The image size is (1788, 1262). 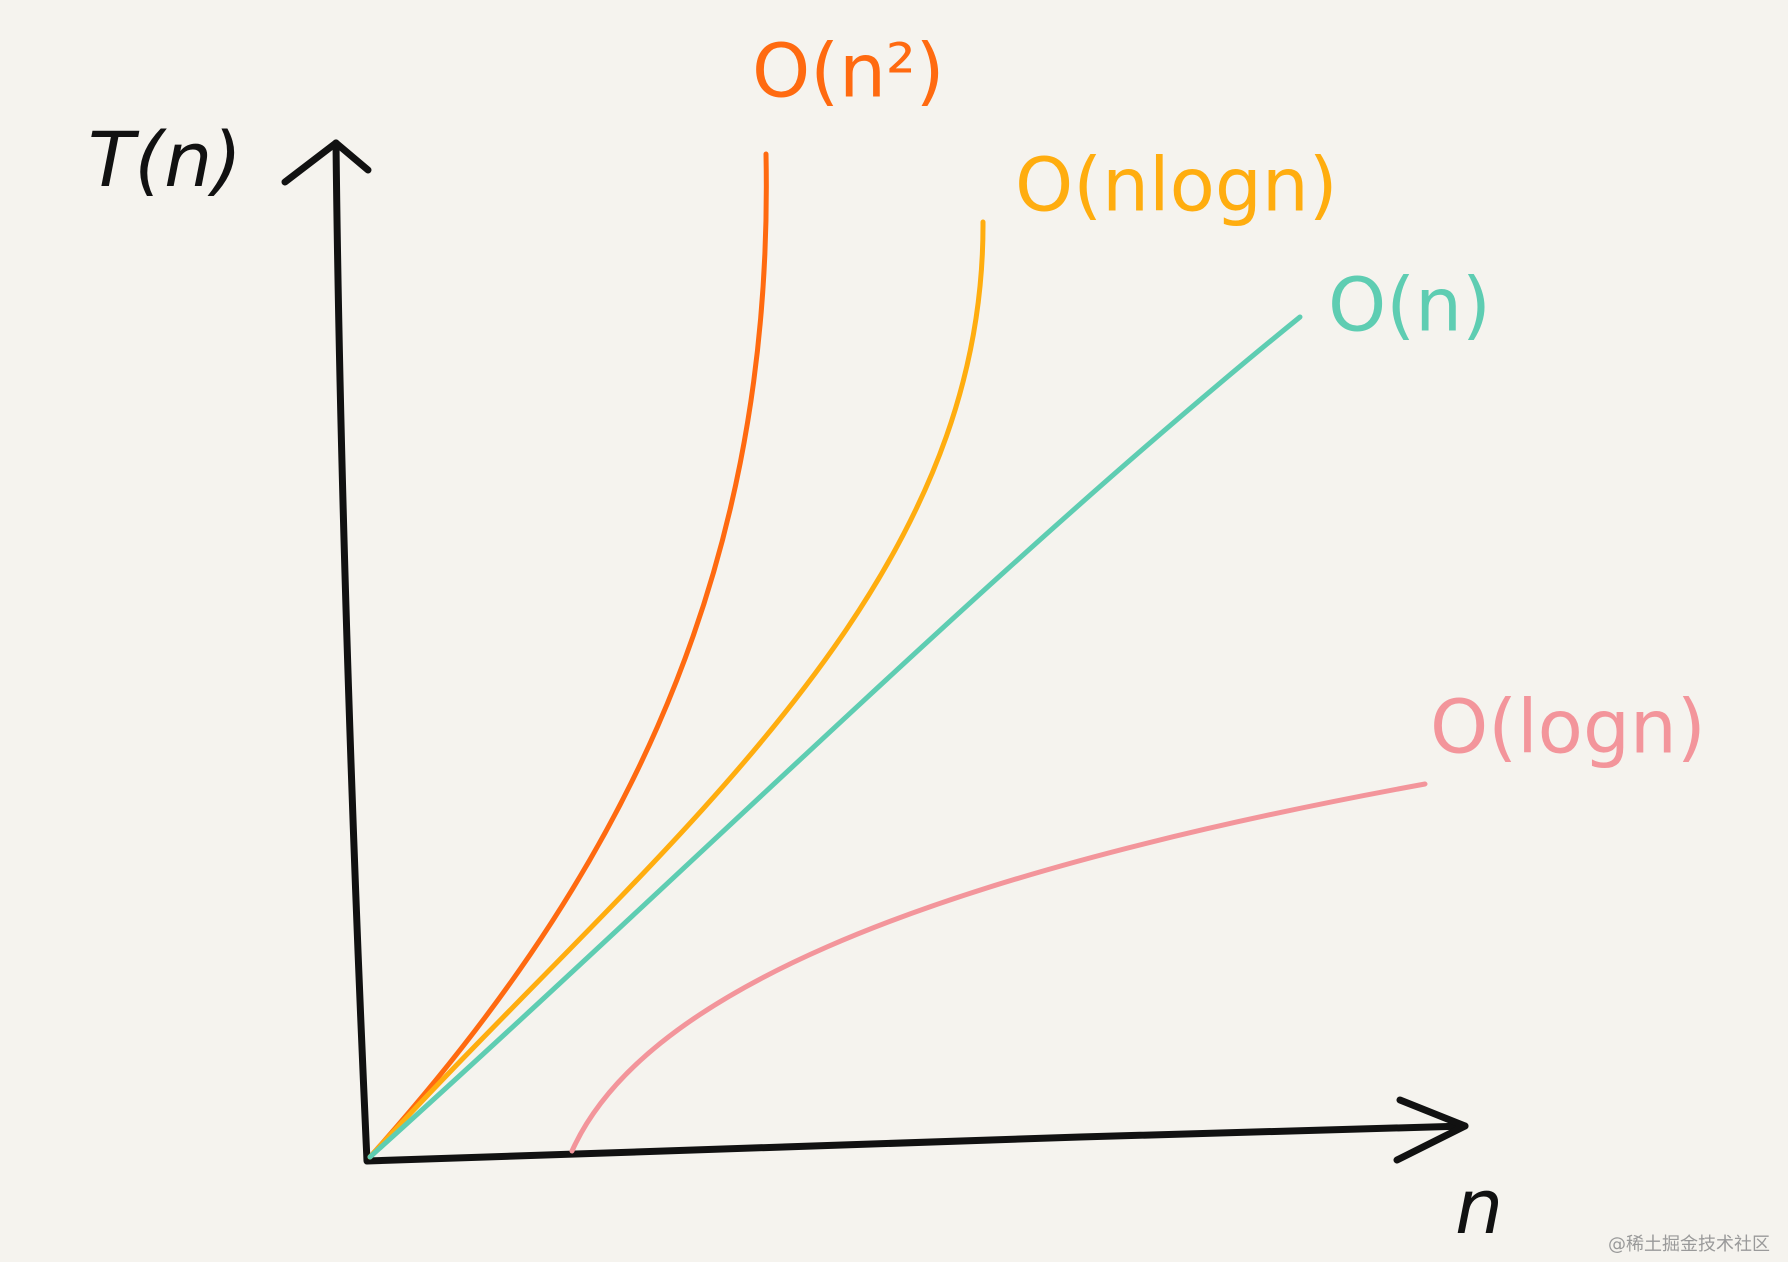 I want to click on watermark: @稀土掘金技术社区, so click(x=1689, y=1244).